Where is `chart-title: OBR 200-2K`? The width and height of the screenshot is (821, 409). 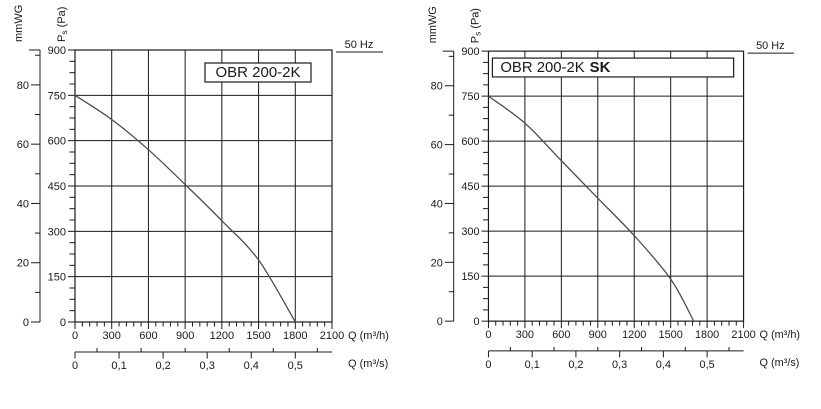
chart-title: OBR 200-2K is located at coordinates (257, 72).